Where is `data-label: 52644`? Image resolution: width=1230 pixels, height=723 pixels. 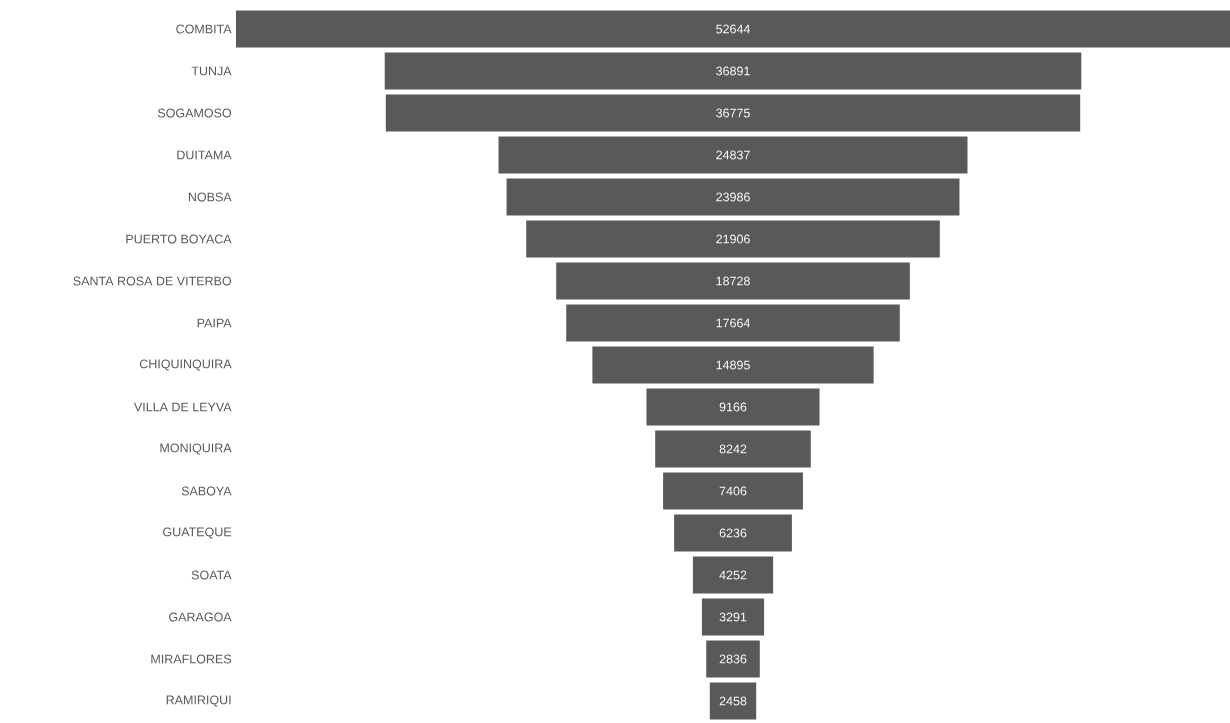 data-label: 52644 is located at coordinates (733, 29).